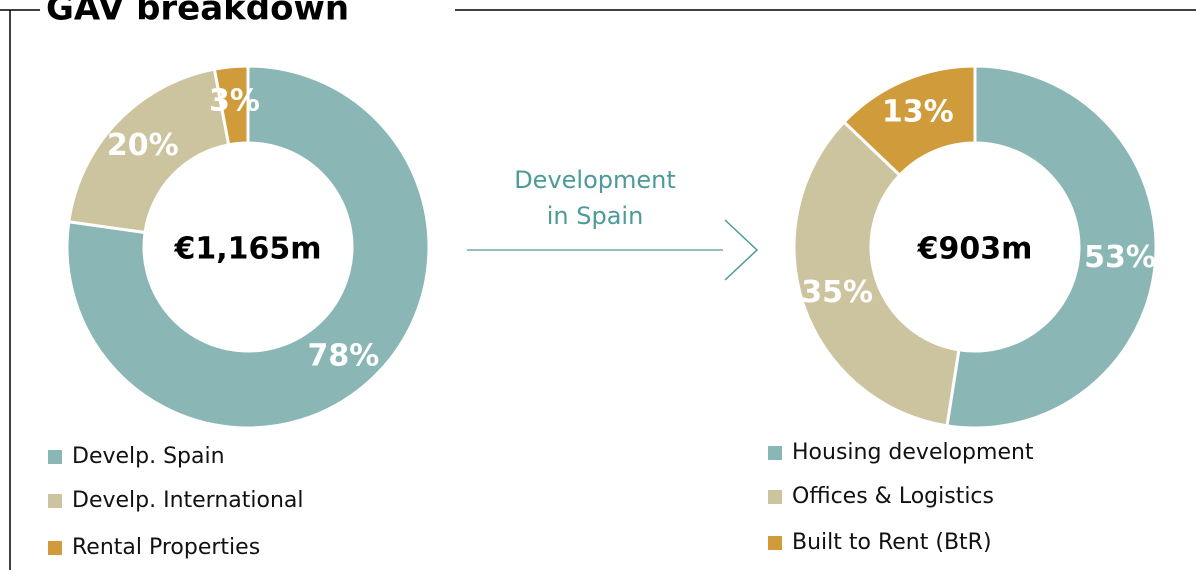 Image resolution: width=1196 pixels, height=570 pixels. What do you see at coordinates (143, 145) in the screenshot?
I see `data-label: 20%` at bounding box center [143, 145].